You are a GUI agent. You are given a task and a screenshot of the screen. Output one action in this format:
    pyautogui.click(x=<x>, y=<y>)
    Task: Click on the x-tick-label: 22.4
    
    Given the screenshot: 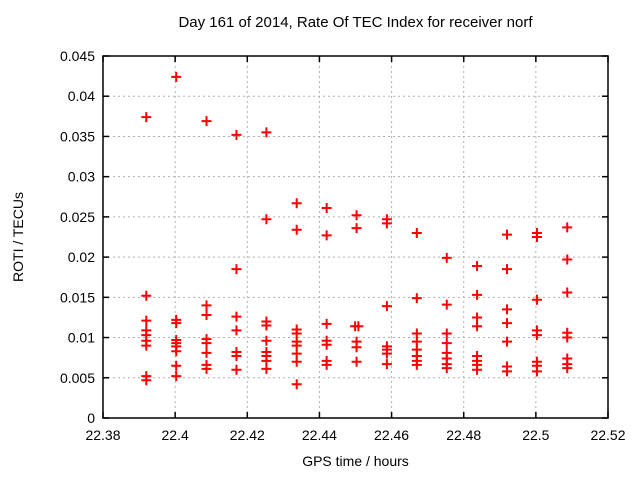 What is the action you would take?
    pyautogui.click(x=175, y=435)
    